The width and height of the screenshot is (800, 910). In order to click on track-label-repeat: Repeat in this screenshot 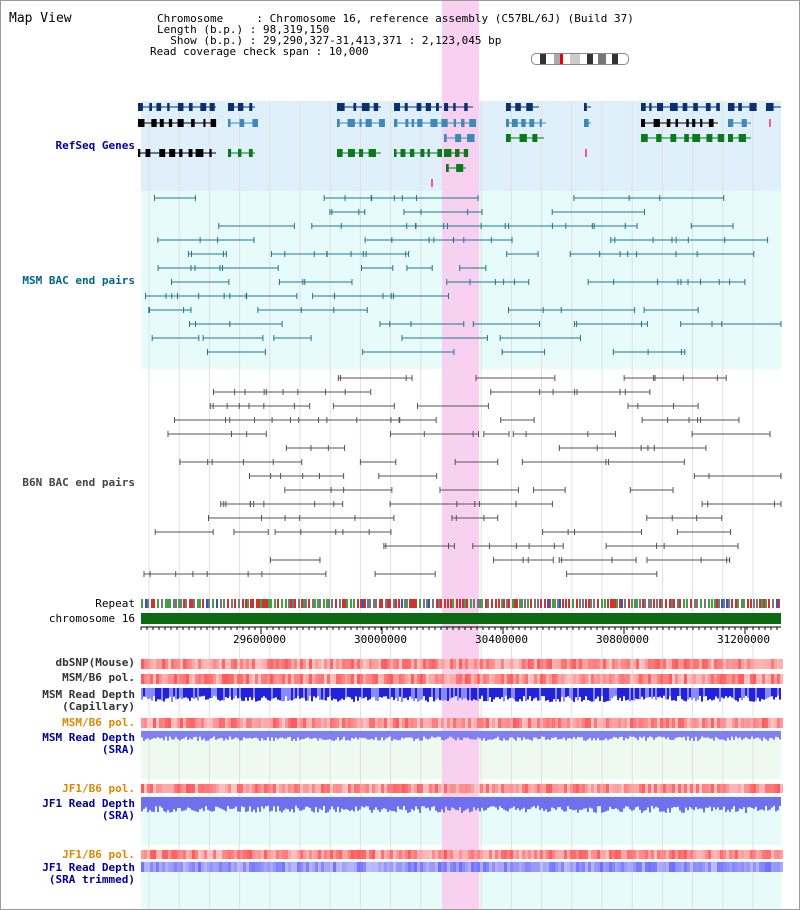, I will do `click(115, 603)`.